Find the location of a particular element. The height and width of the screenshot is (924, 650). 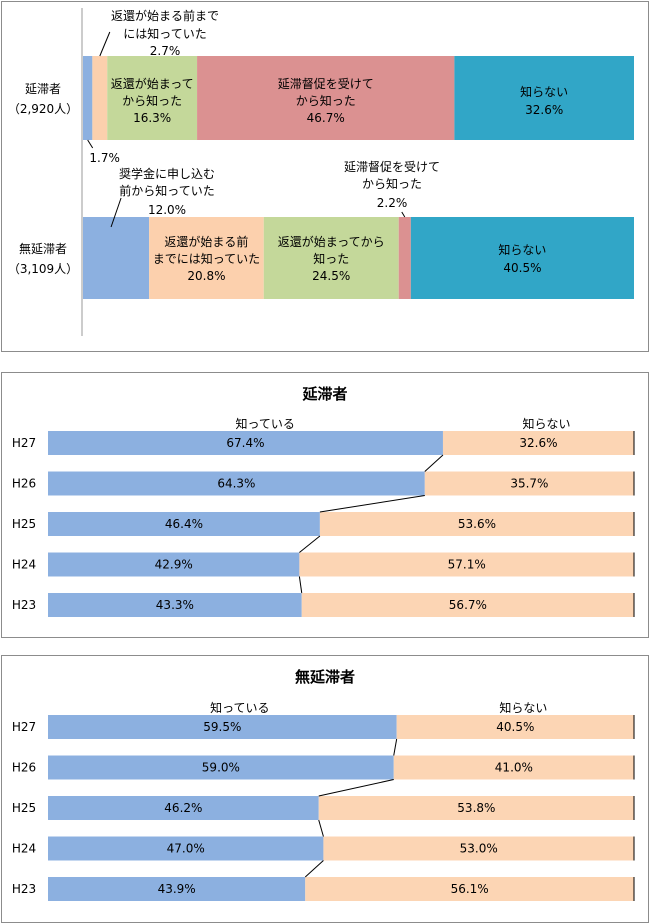

value-label: 43.9% is located at coordinates (177, 889).